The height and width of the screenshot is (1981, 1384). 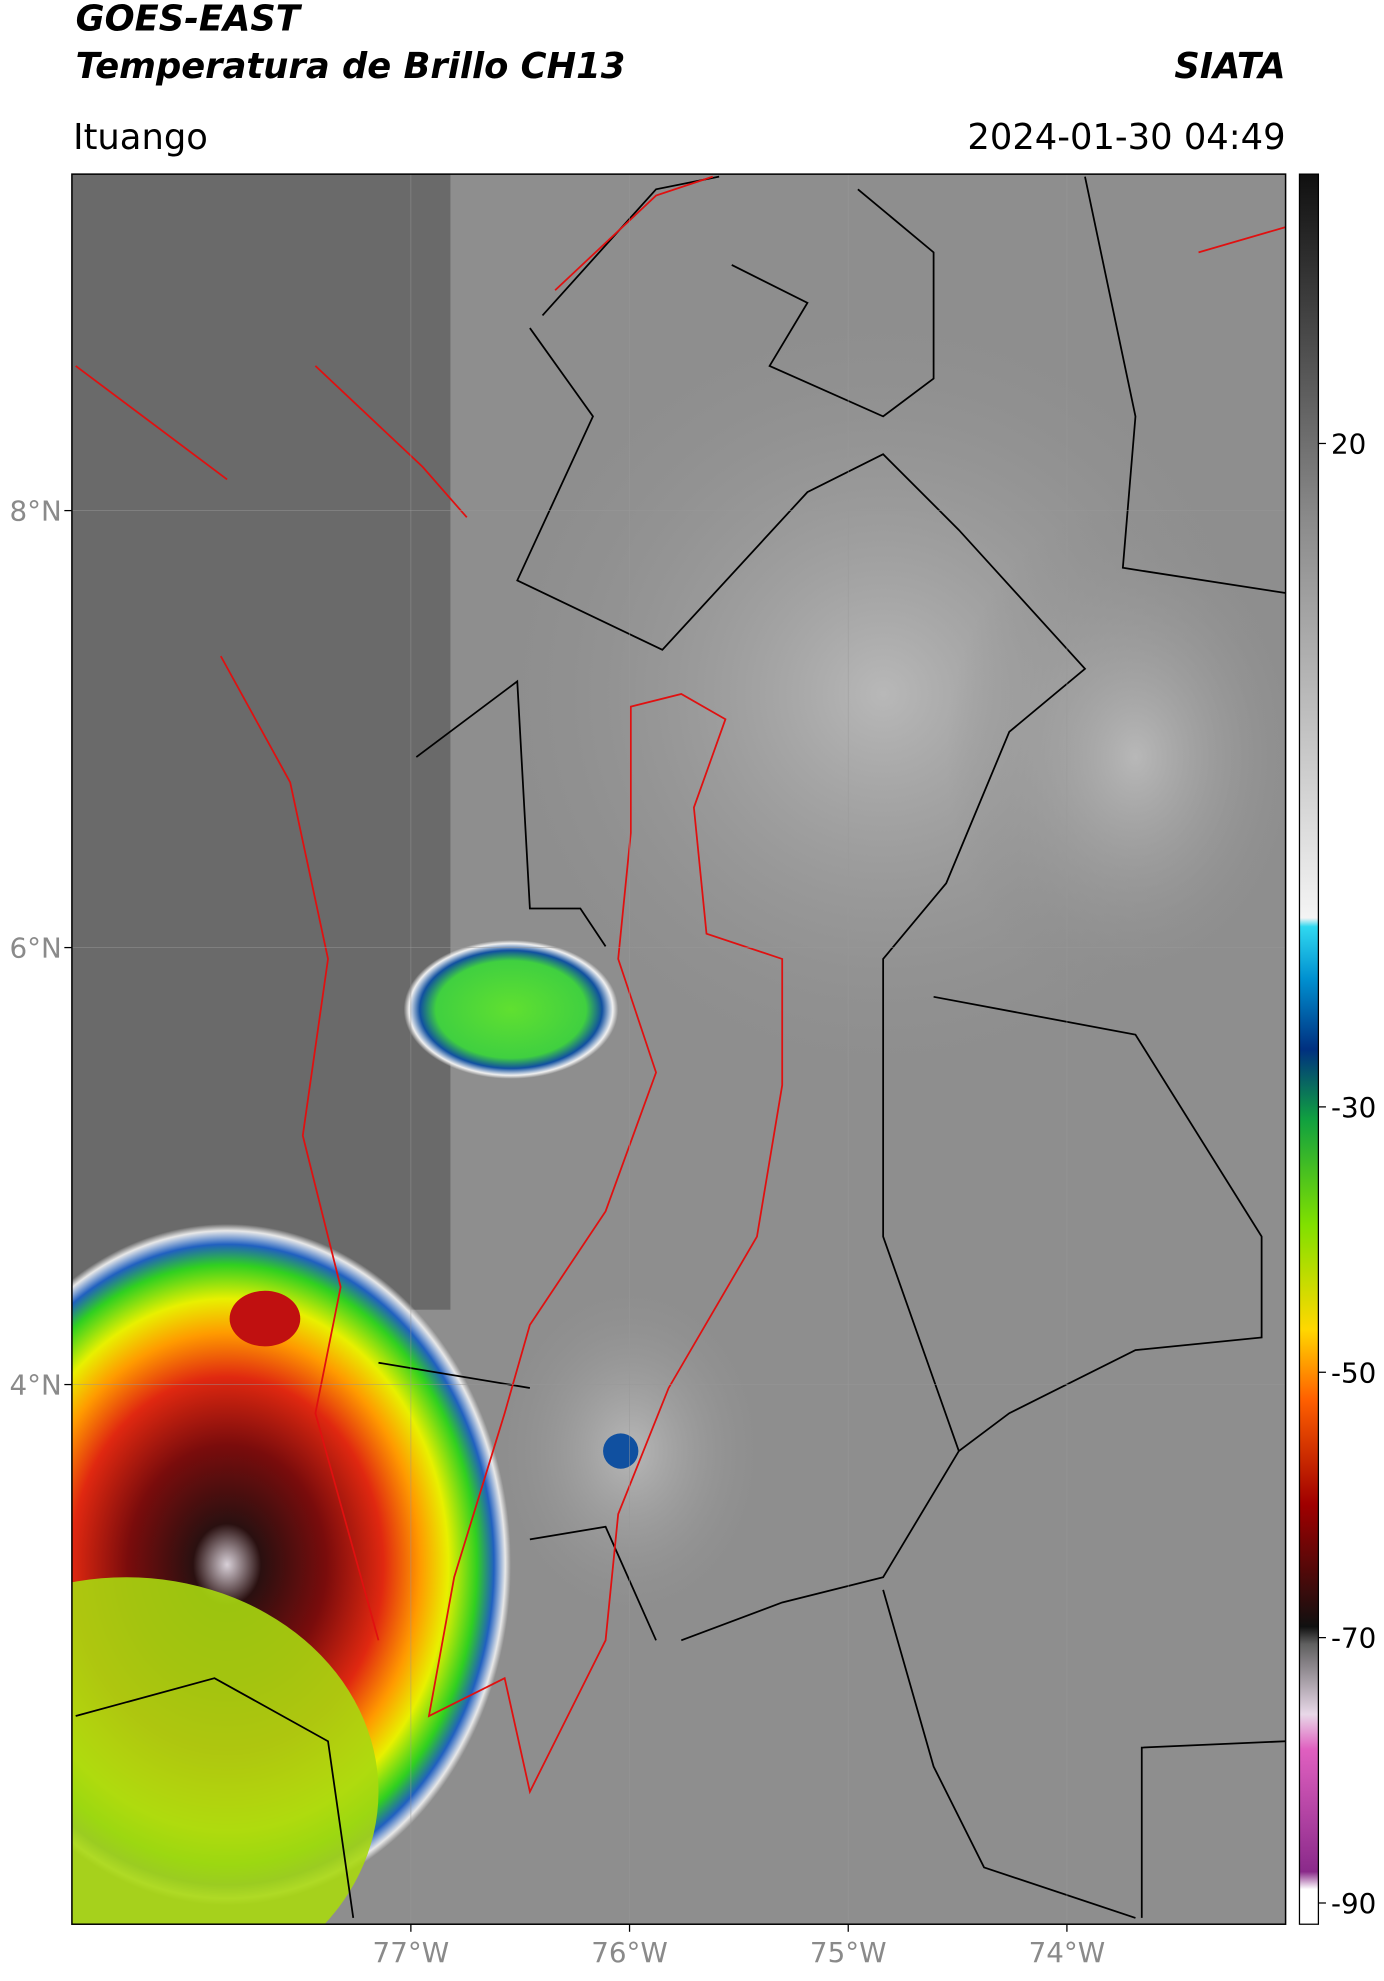 I want to click on colorbar-tick-label: -90, so click(x=1353, y=1903).